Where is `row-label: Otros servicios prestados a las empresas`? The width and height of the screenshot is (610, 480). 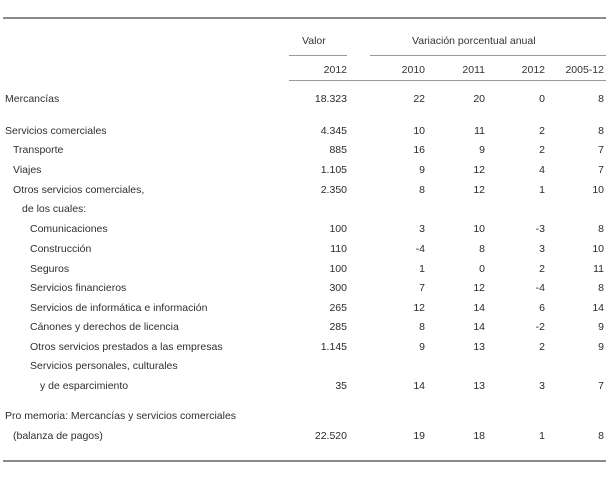
row-label: Otros servicios prestados a las empresas is located at coordinates (126, 347).